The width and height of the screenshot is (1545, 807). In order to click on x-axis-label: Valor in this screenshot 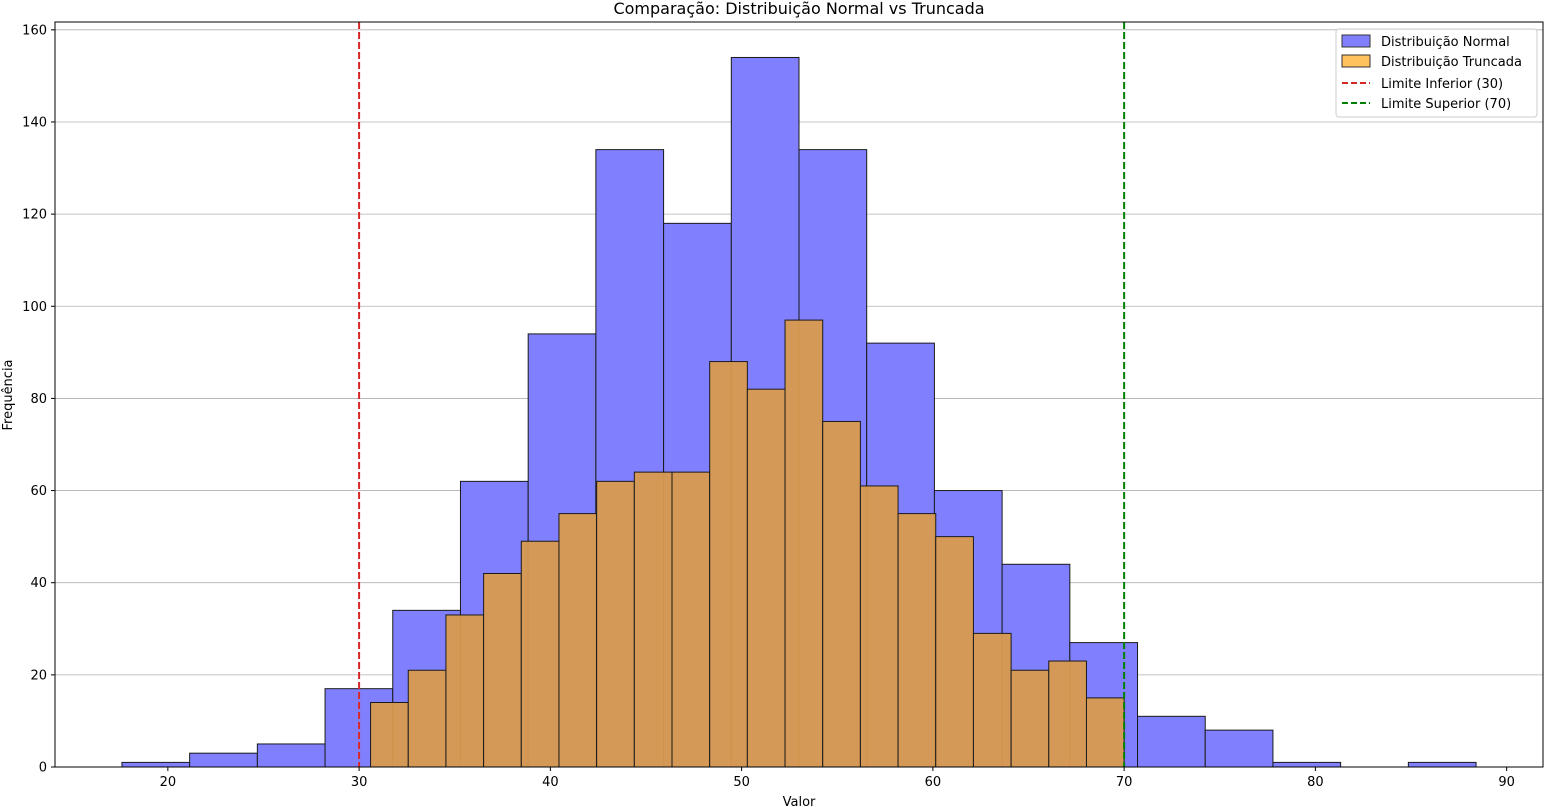, I will do `click(799, 801)`.